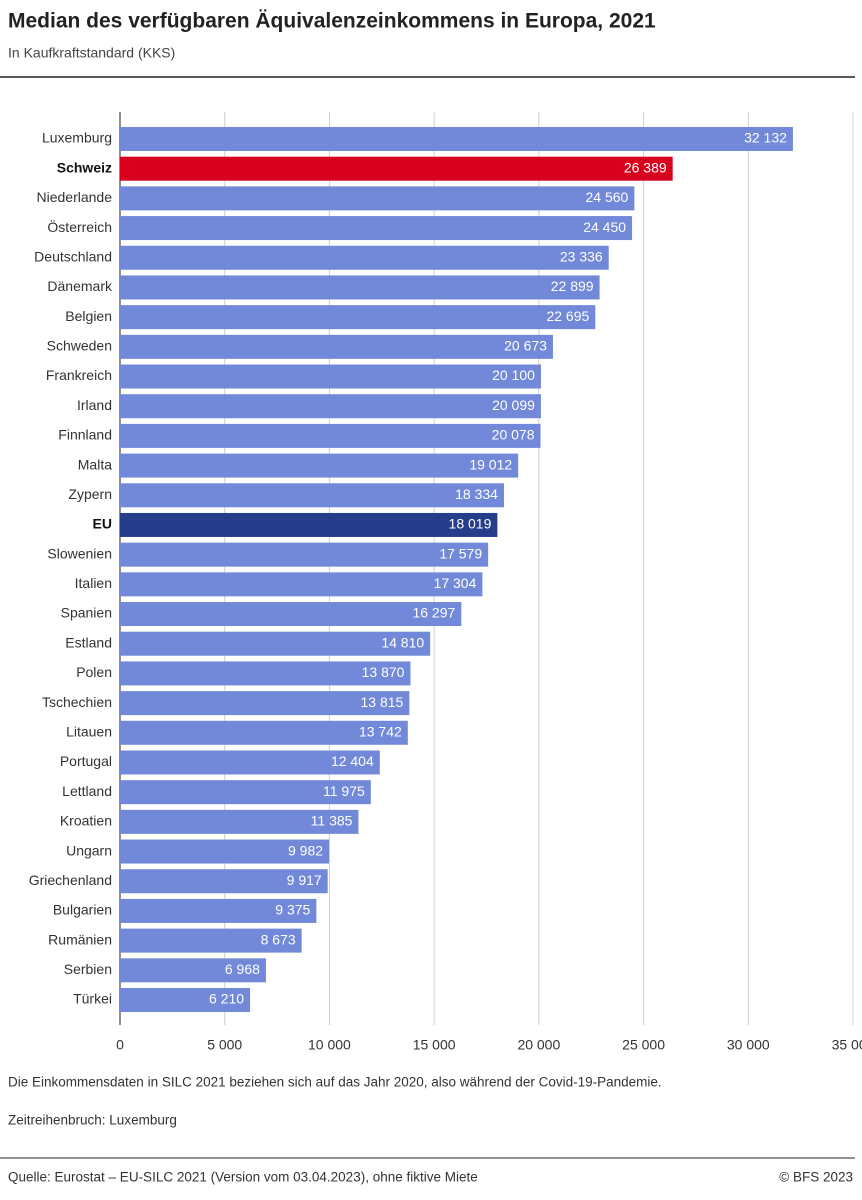 This screenshot has width=862, height=1200. Describe the element at coordinates (434, 1045) in the screenshot. I see `x-tick-label: 15 000` at that location.